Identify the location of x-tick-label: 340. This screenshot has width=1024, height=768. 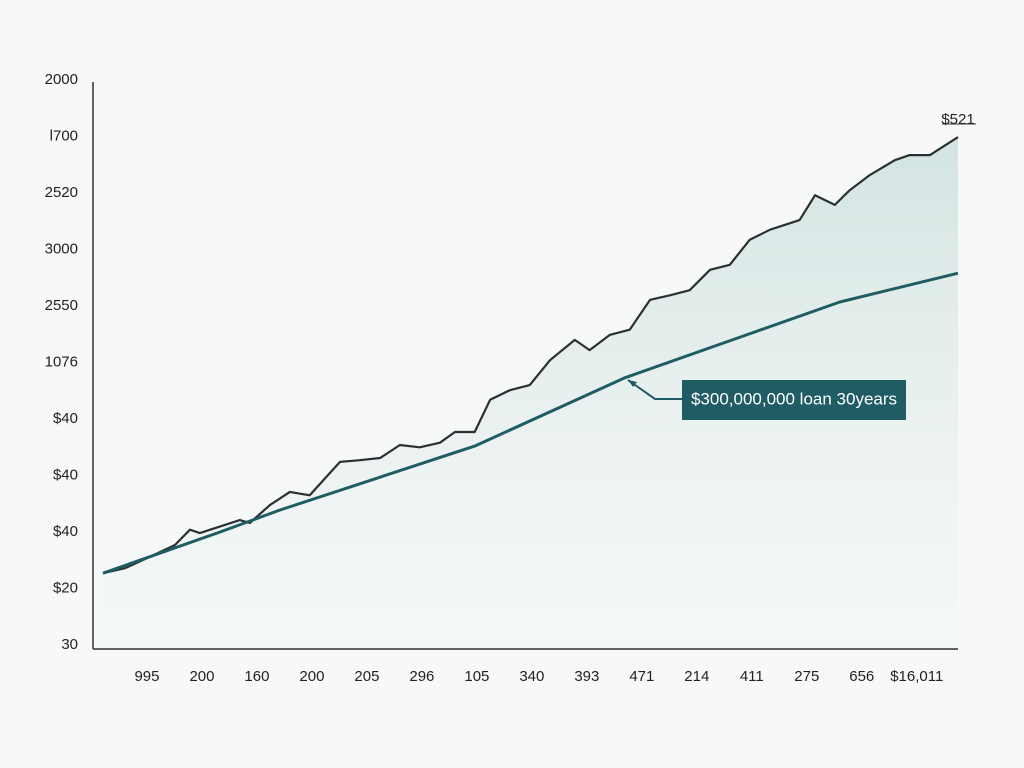
(531, 676).